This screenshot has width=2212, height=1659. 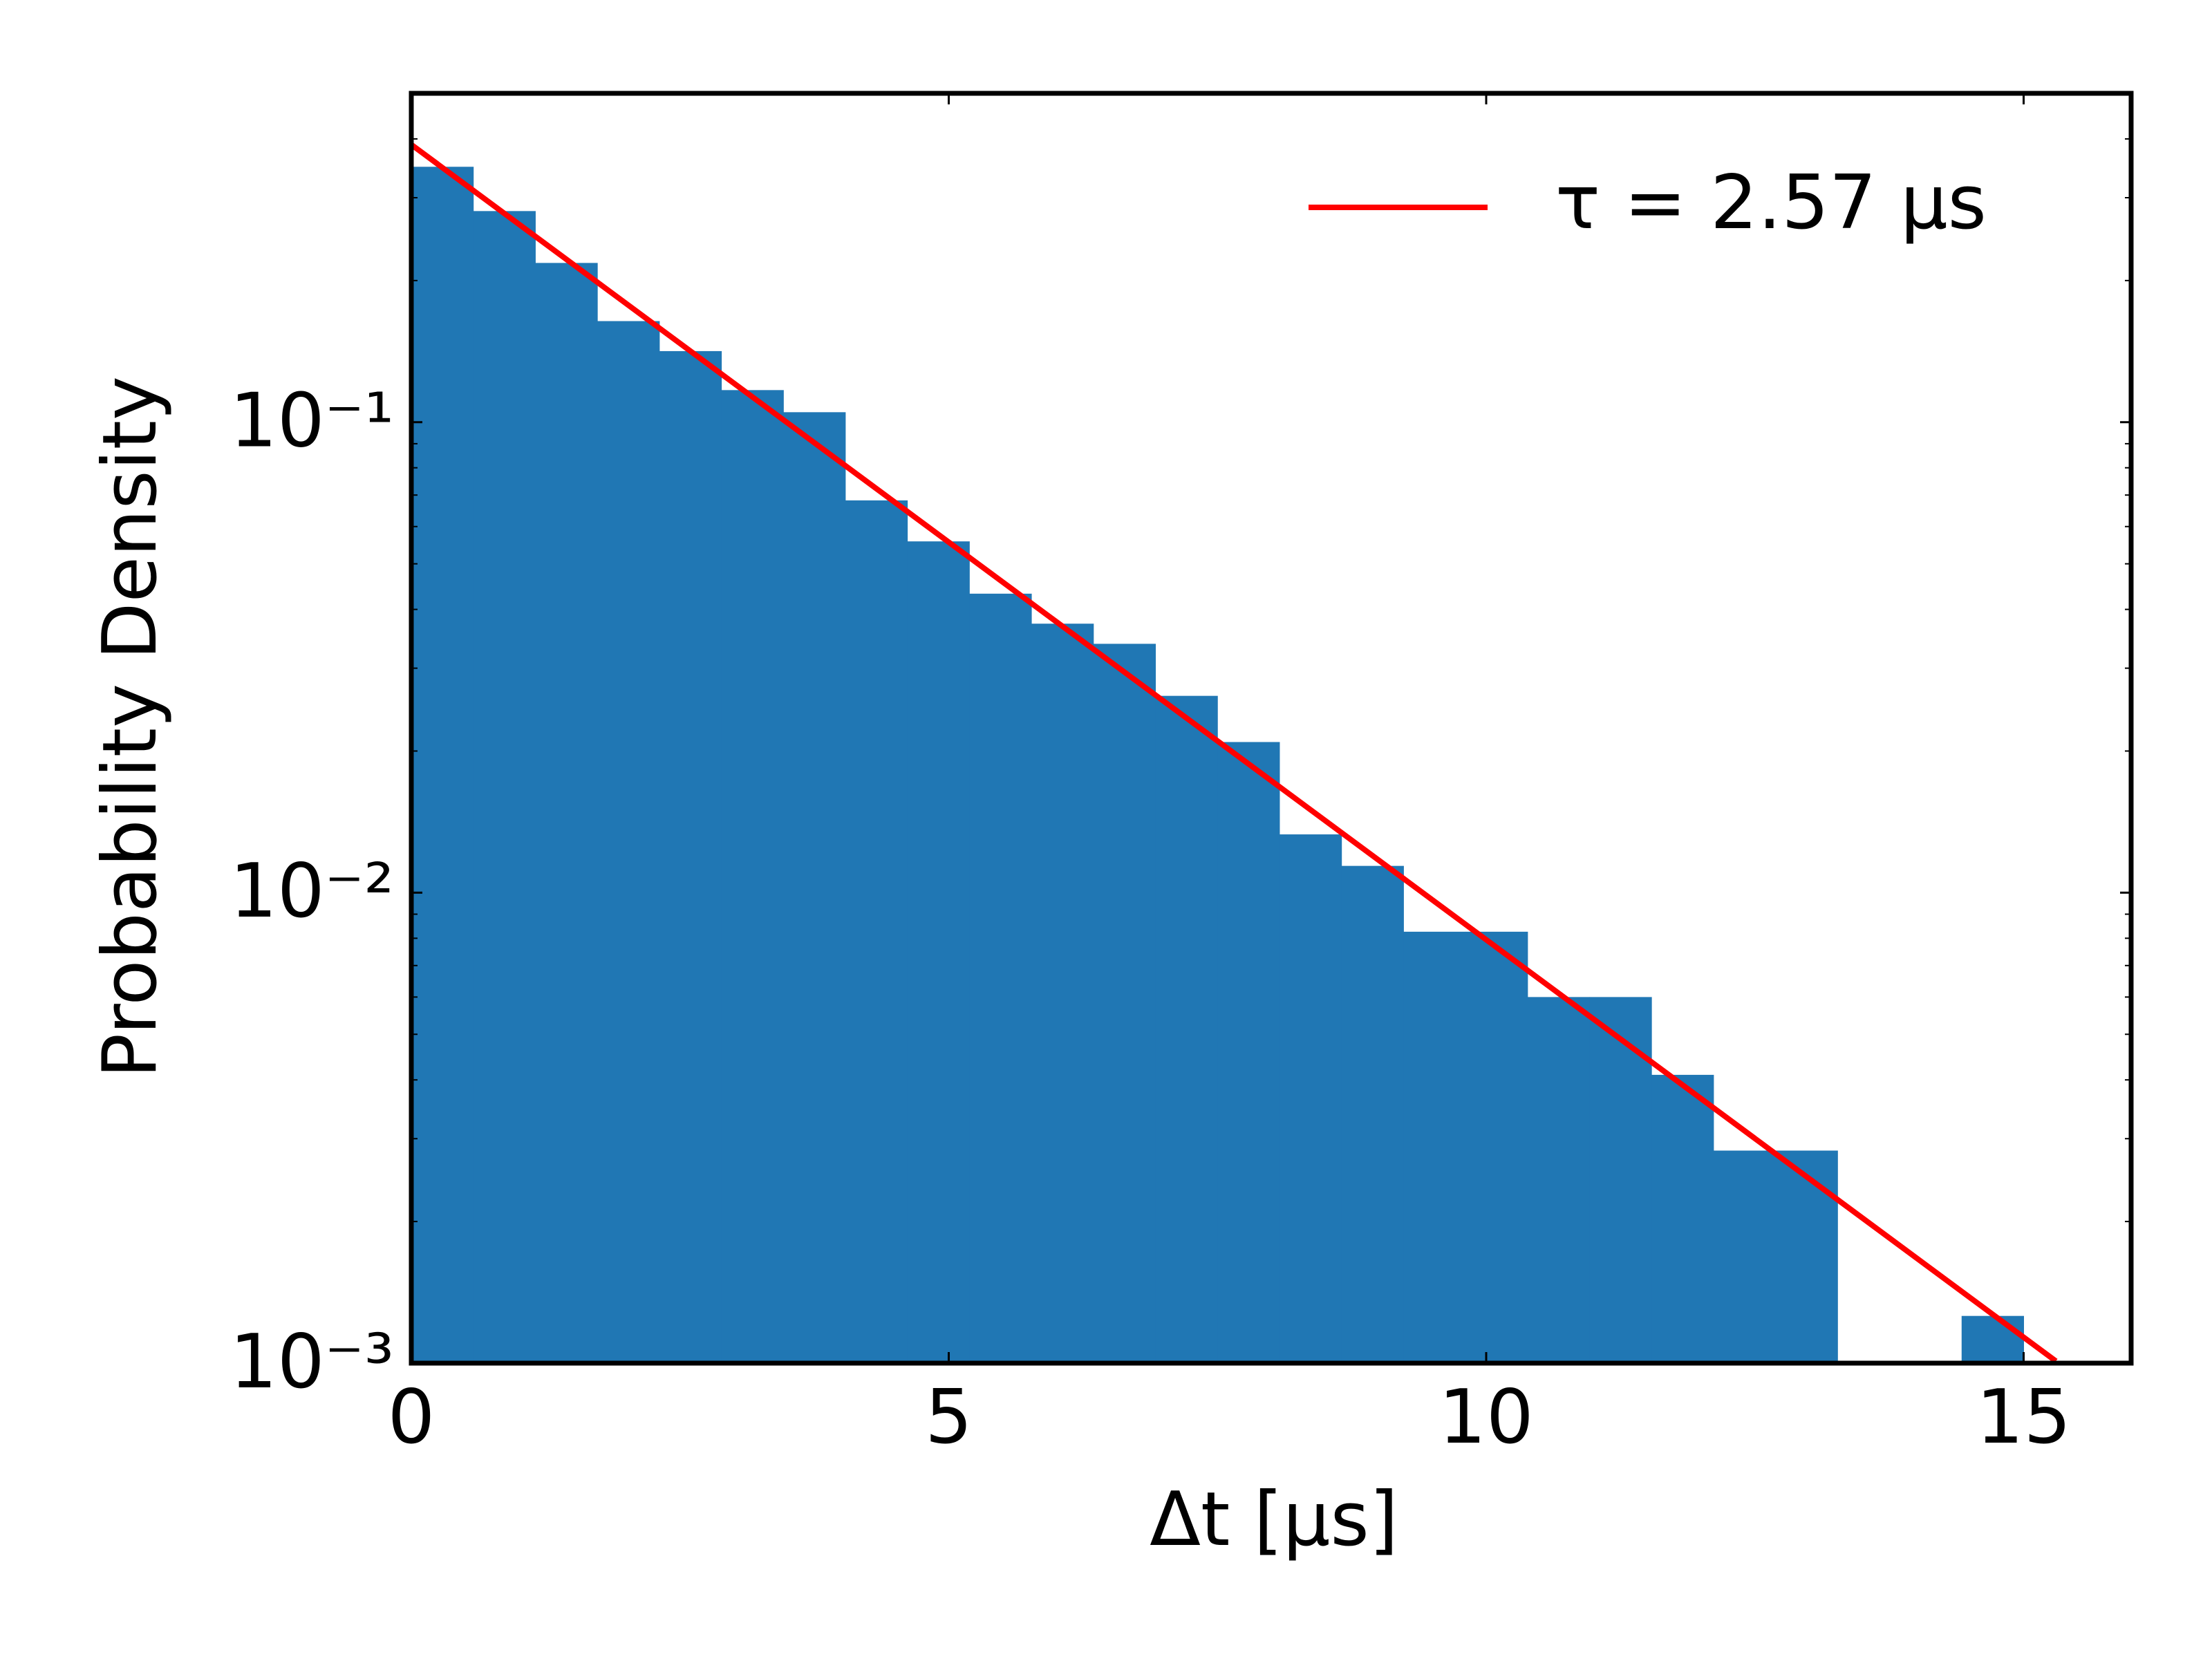 I want to click on x-tick-label: 5, so click(x=949, y=1418).